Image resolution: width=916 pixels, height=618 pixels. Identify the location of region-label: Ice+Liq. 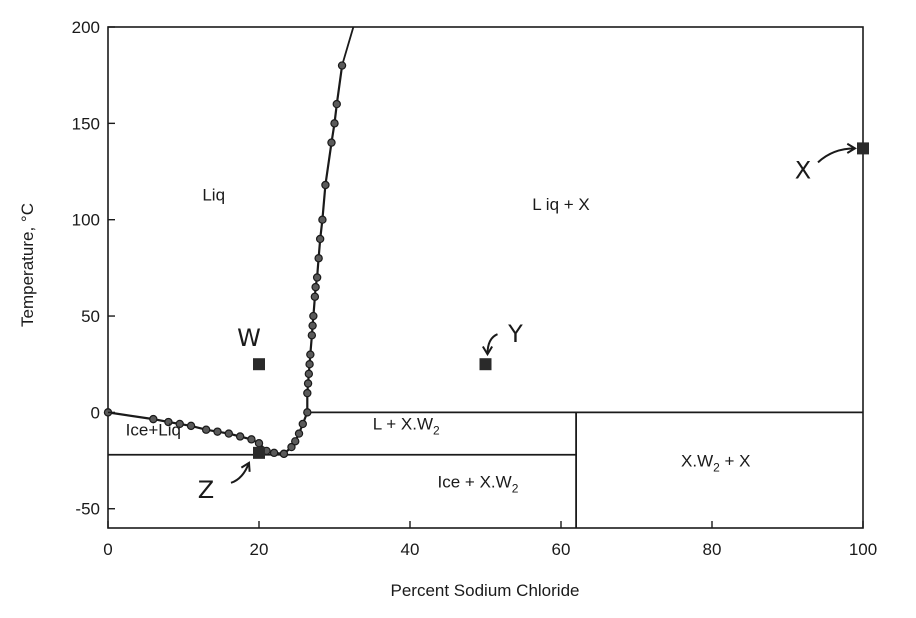
(153, 430).